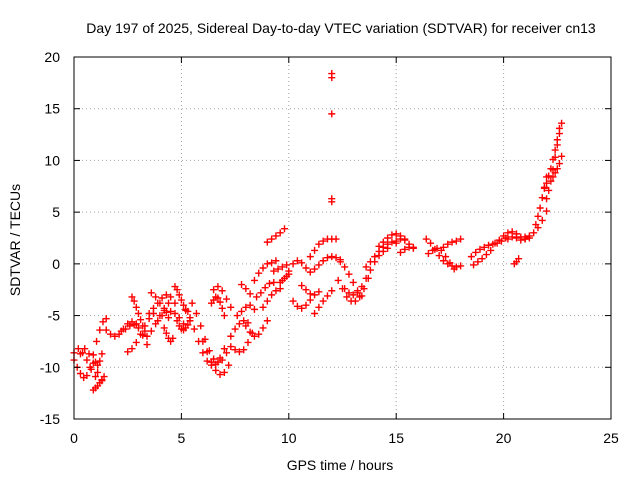 The width and height of the screenshot is (640, 480). What do you see at coordinates (504, 438) in the screenshot?
I see `x-tick-label: 20` at bounding box center [504, 438].